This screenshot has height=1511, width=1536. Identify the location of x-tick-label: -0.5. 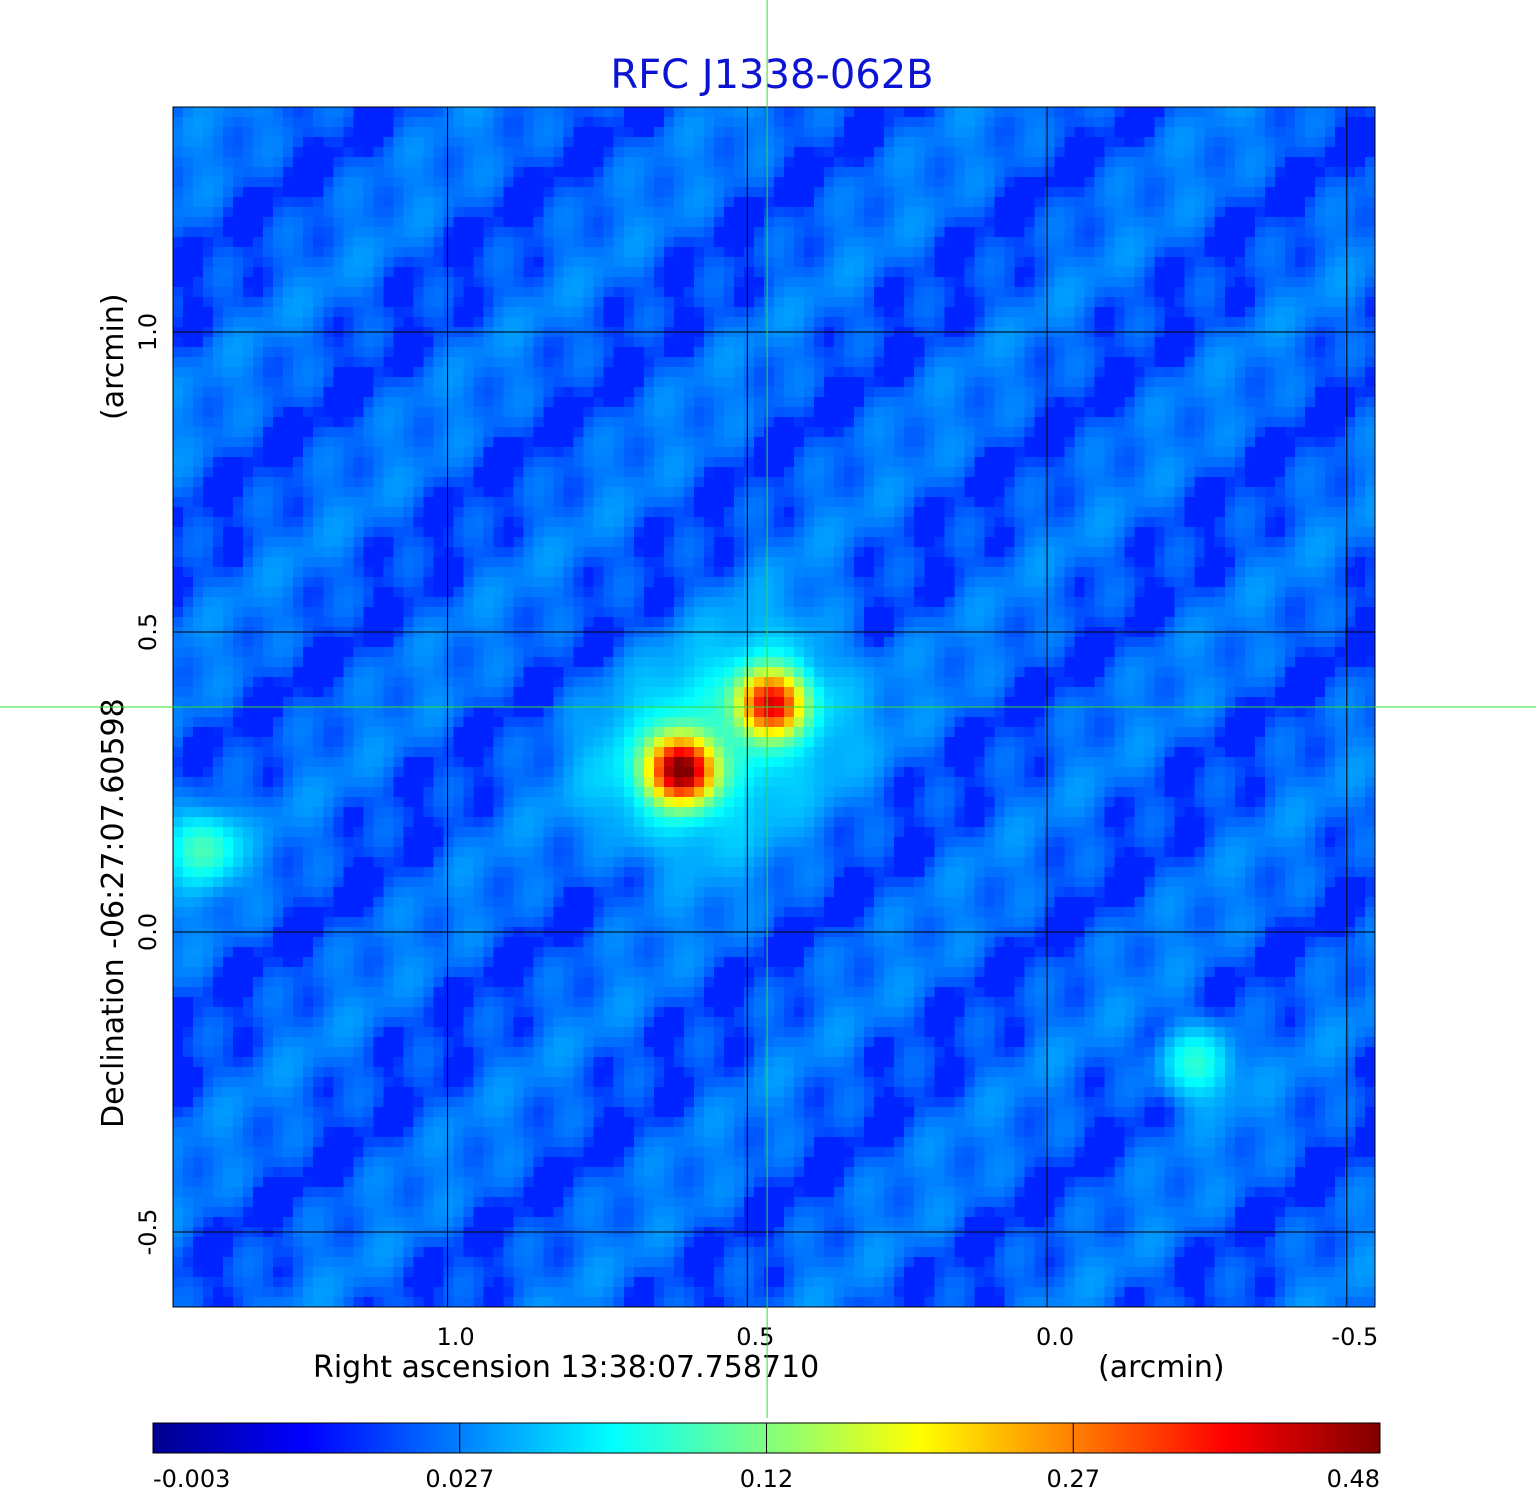
(1354, 1337).